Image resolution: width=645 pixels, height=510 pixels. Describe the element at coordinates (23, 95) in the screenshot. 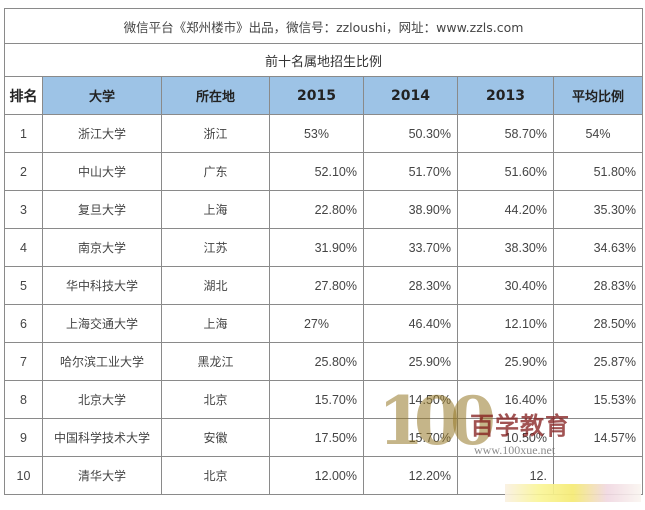

I see `header-rank: 排名` at that location.